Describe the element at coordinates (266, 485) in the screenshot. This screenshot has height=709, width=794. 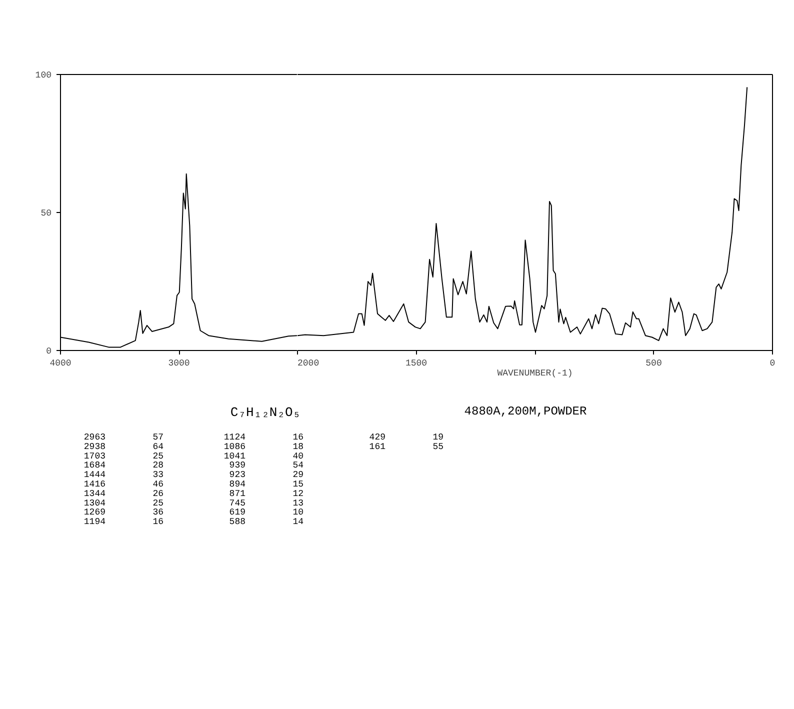
I see `text: 894 15` at that location.